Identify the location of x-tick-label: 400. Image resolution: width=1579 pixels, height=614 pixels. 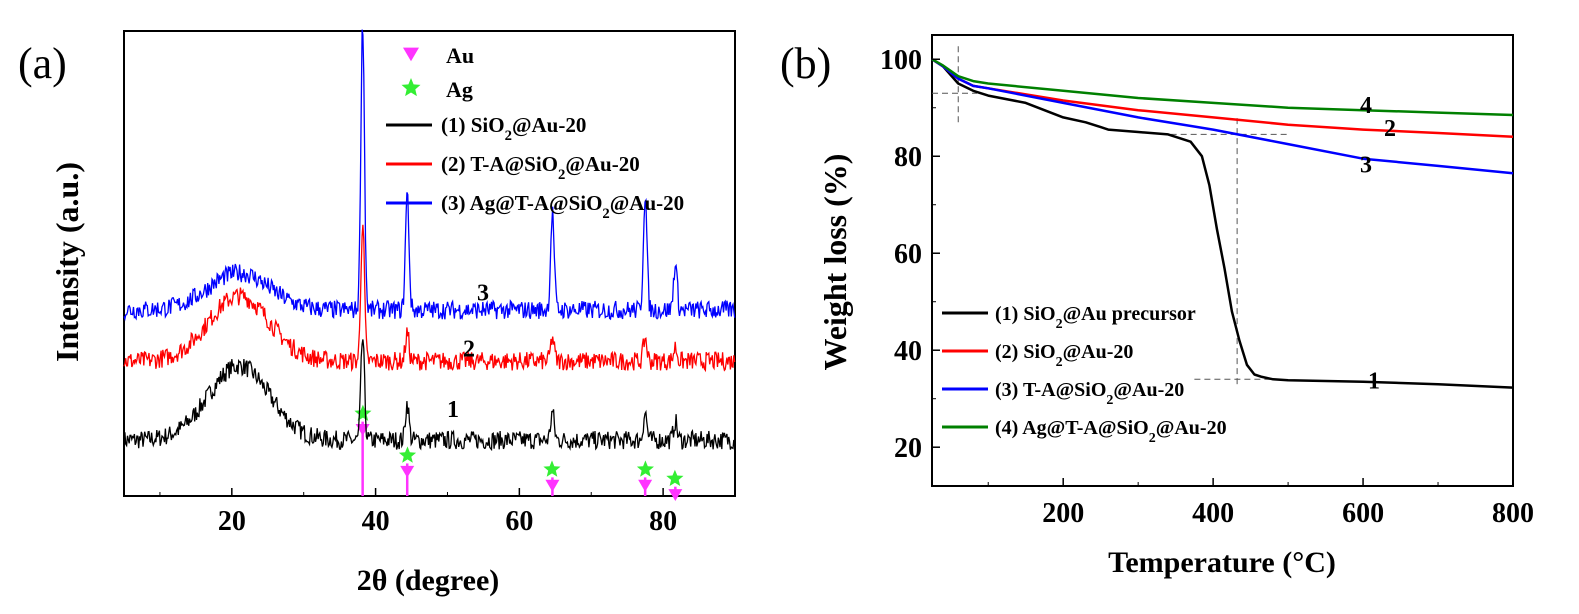
(1213, 513).